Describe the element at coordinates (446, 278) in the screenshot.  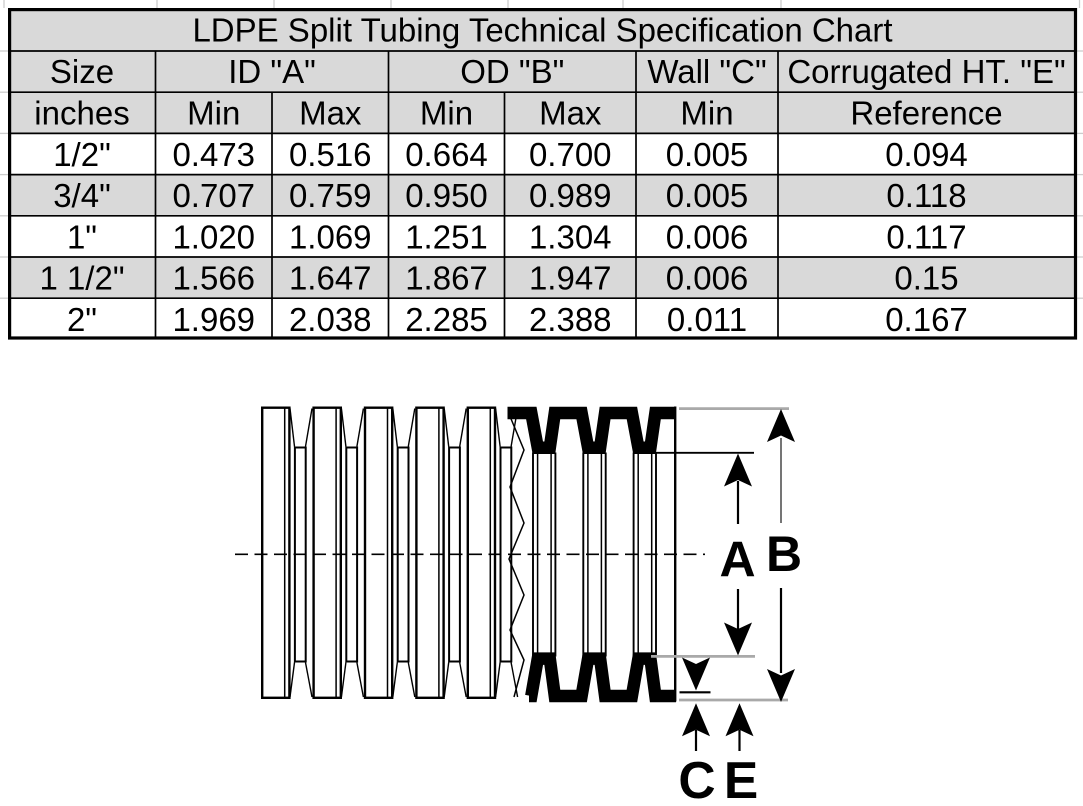
I see `svg-text: 1.867` at that location.